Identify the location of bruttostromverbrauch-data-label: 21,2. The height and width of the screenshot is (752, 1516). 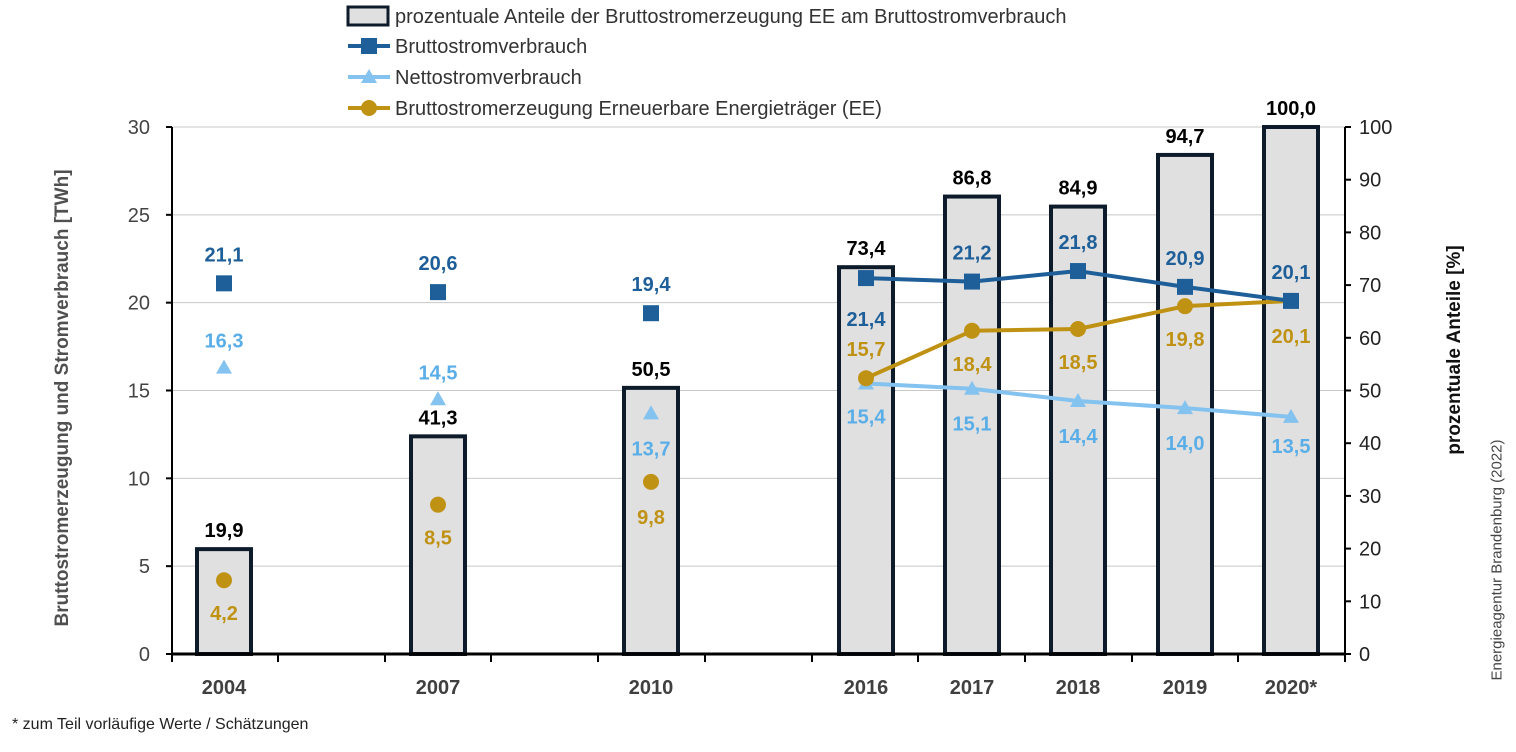
(972, 254).